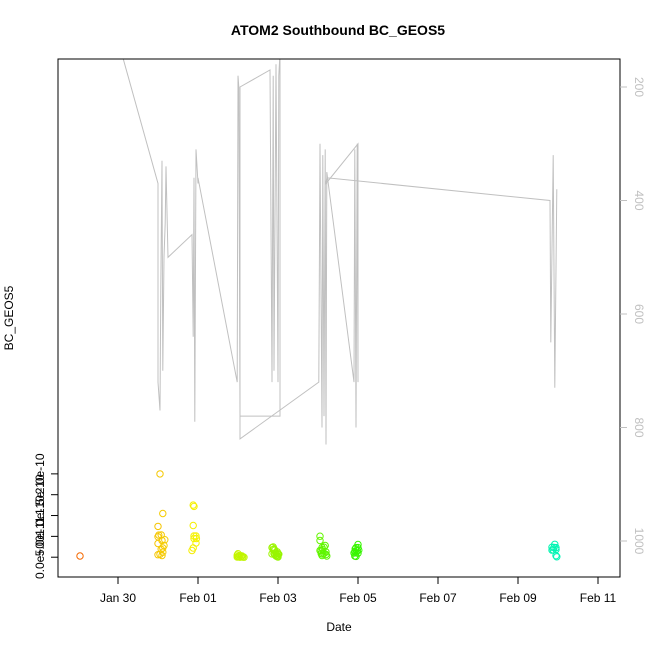 The height and width of the screenshot is (650, 650). What do you see at coordinates (9, 317) in the screenshot?
I see `y-axis-label: BC_GEOS5` at bounding box center [9, 317].